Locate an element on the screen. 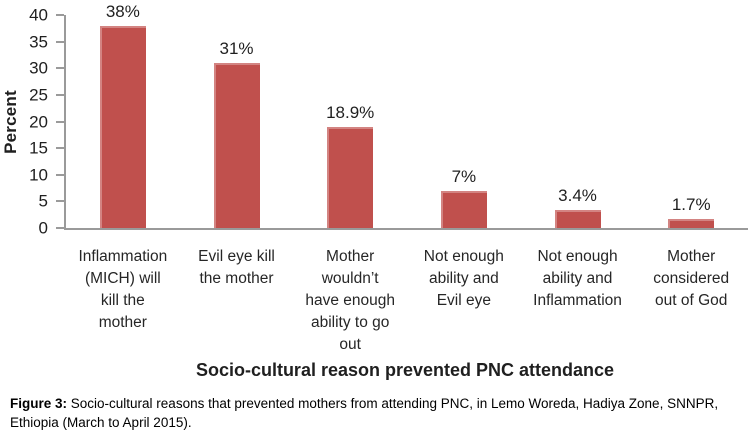 This screenshot has height=437, width=750. bar-column: 38% is located at coordinates (123, 115).